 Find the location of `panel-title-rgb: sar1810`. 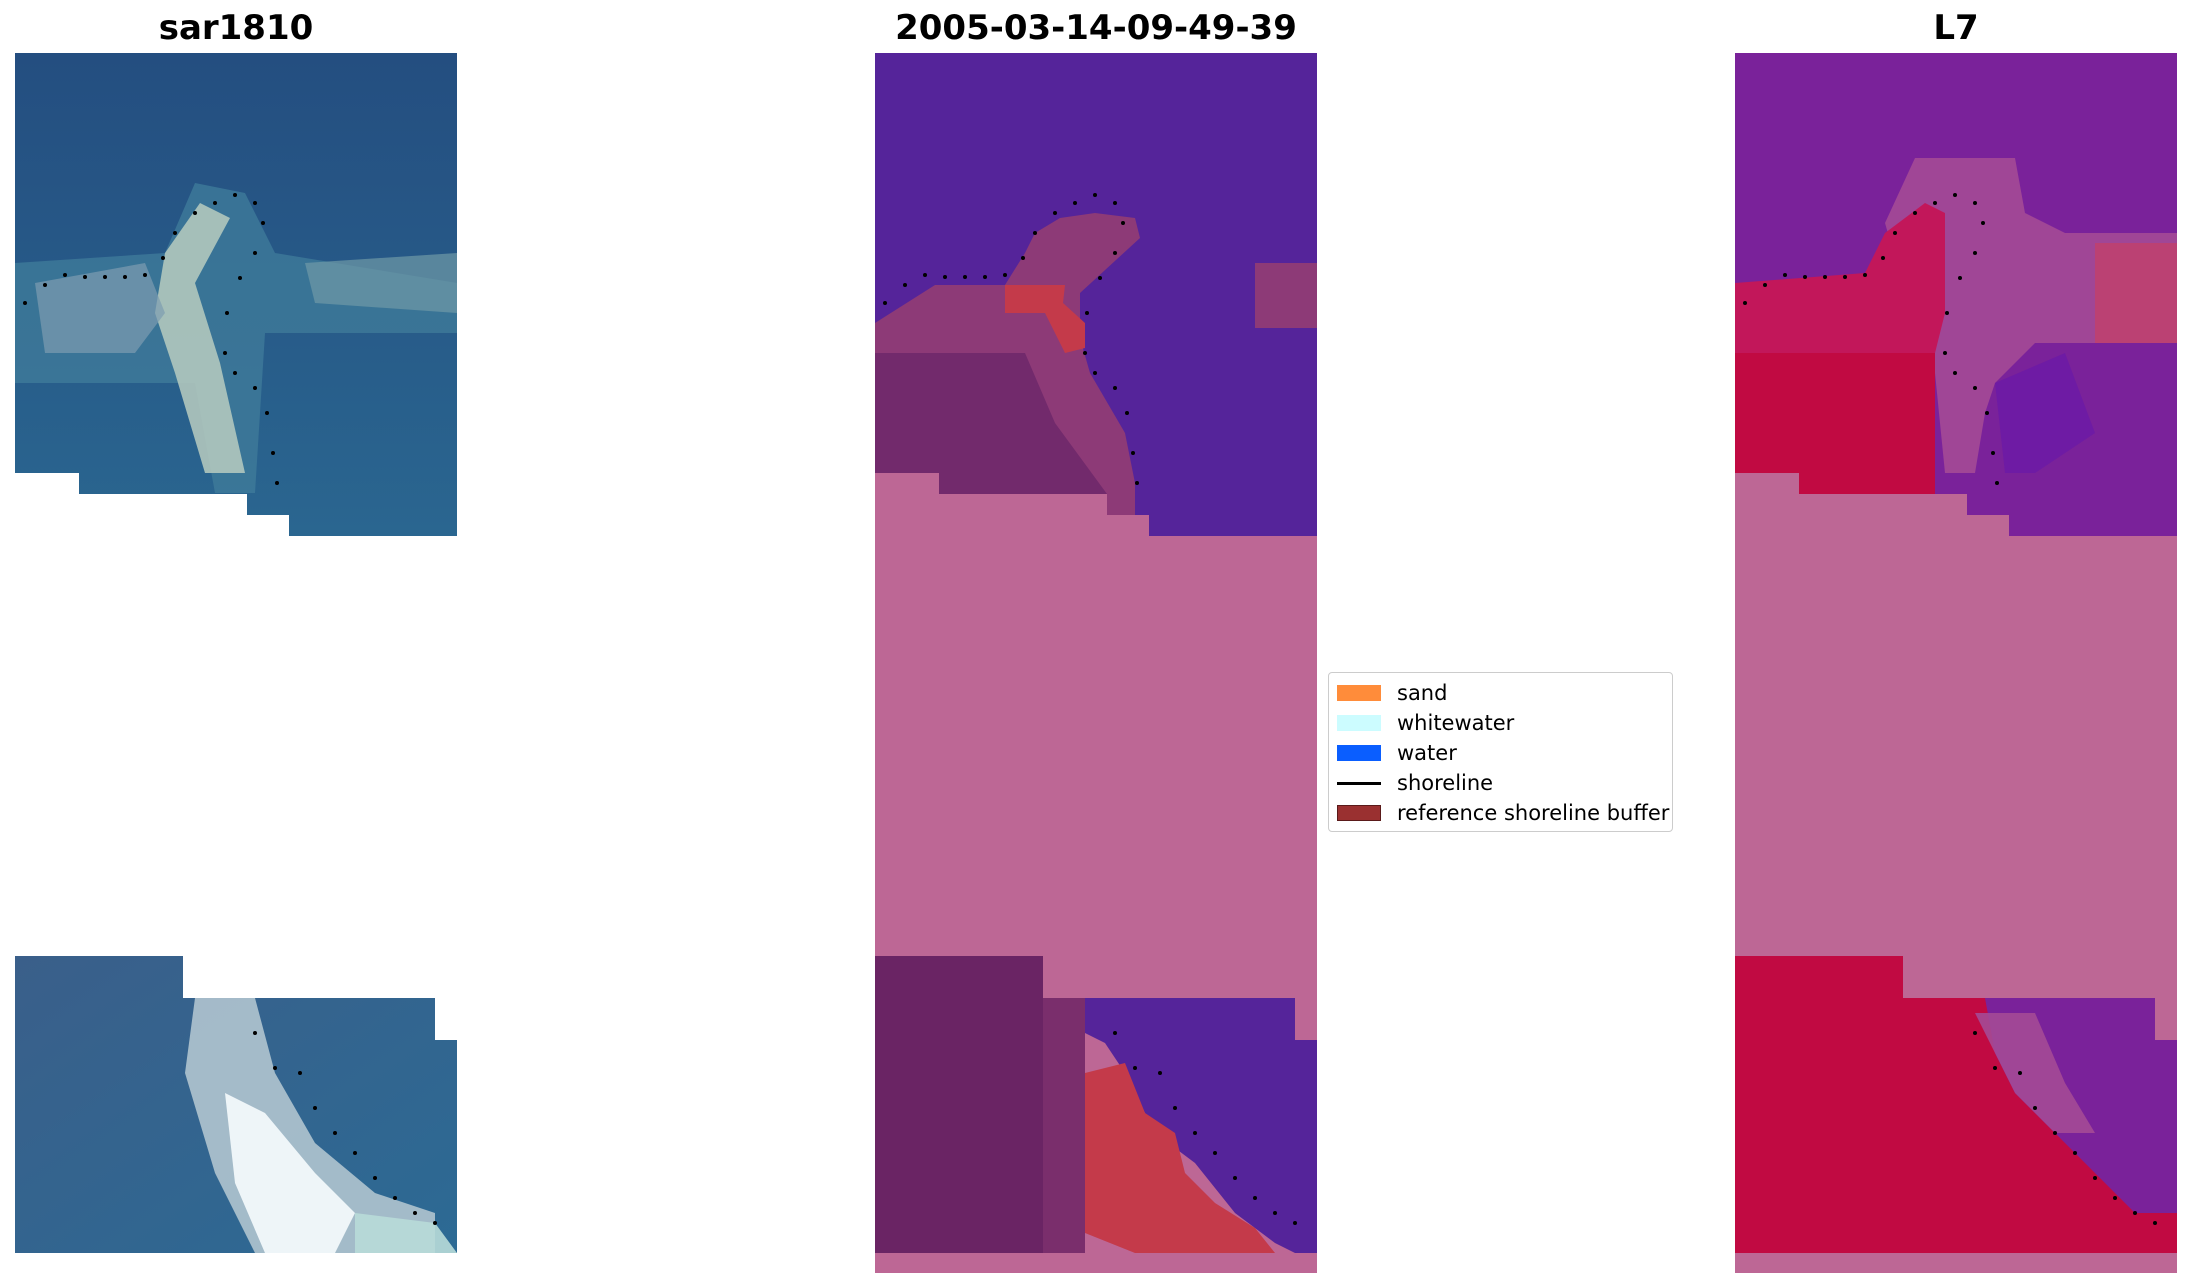

panel-title-rgb: sar1810 is located at coordinates (236, 28).